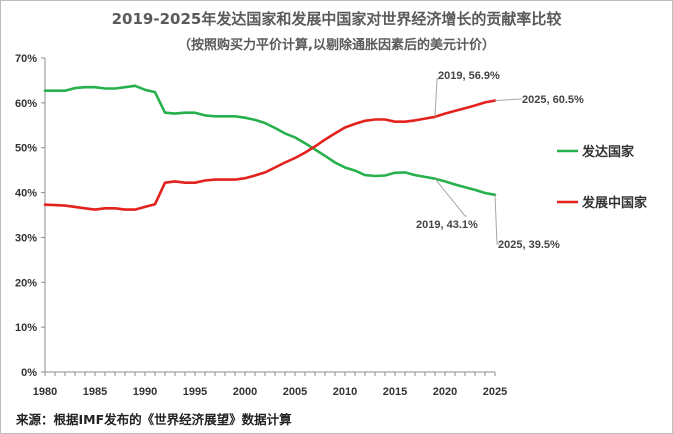  What do you see at coordinates (553, 100) in the screenshot?
I see `data-label: 2025, 60.5%` at bounding box center [553, 100].